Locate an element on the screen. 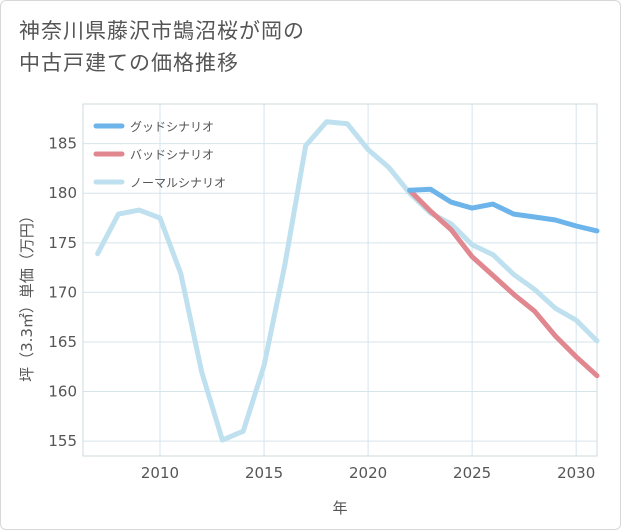  legend-label-1: バッドシナリオ is located at coordinates (172, 155).